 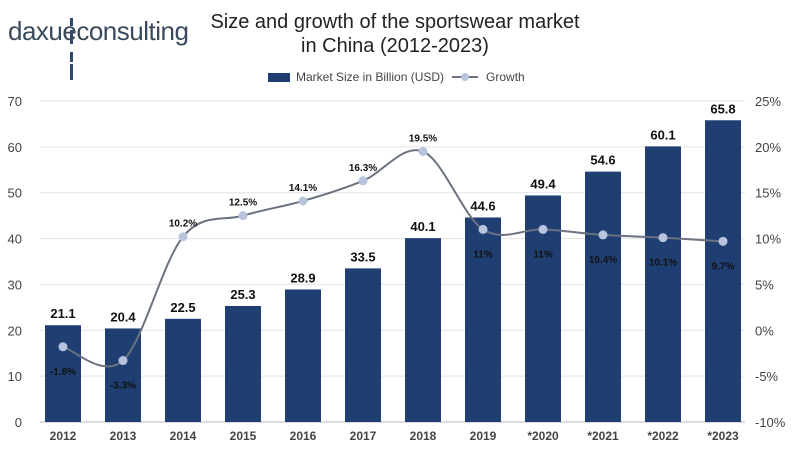 What do you see at coordinates (723, 436) in the screenshot?
I see `x-tick-label: *2023` at bounding box center [723, 436].